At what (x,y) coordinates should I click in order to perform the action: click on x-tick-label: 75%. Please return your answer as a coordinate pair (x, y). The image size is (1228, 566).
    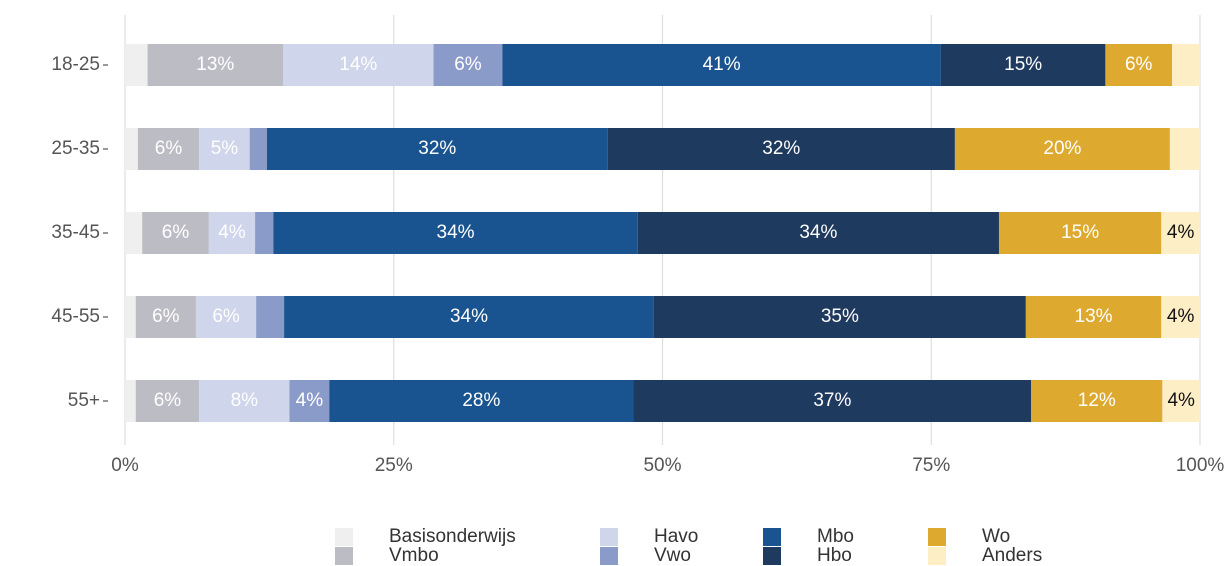
    Looking at the image, I should click on (931, 465).